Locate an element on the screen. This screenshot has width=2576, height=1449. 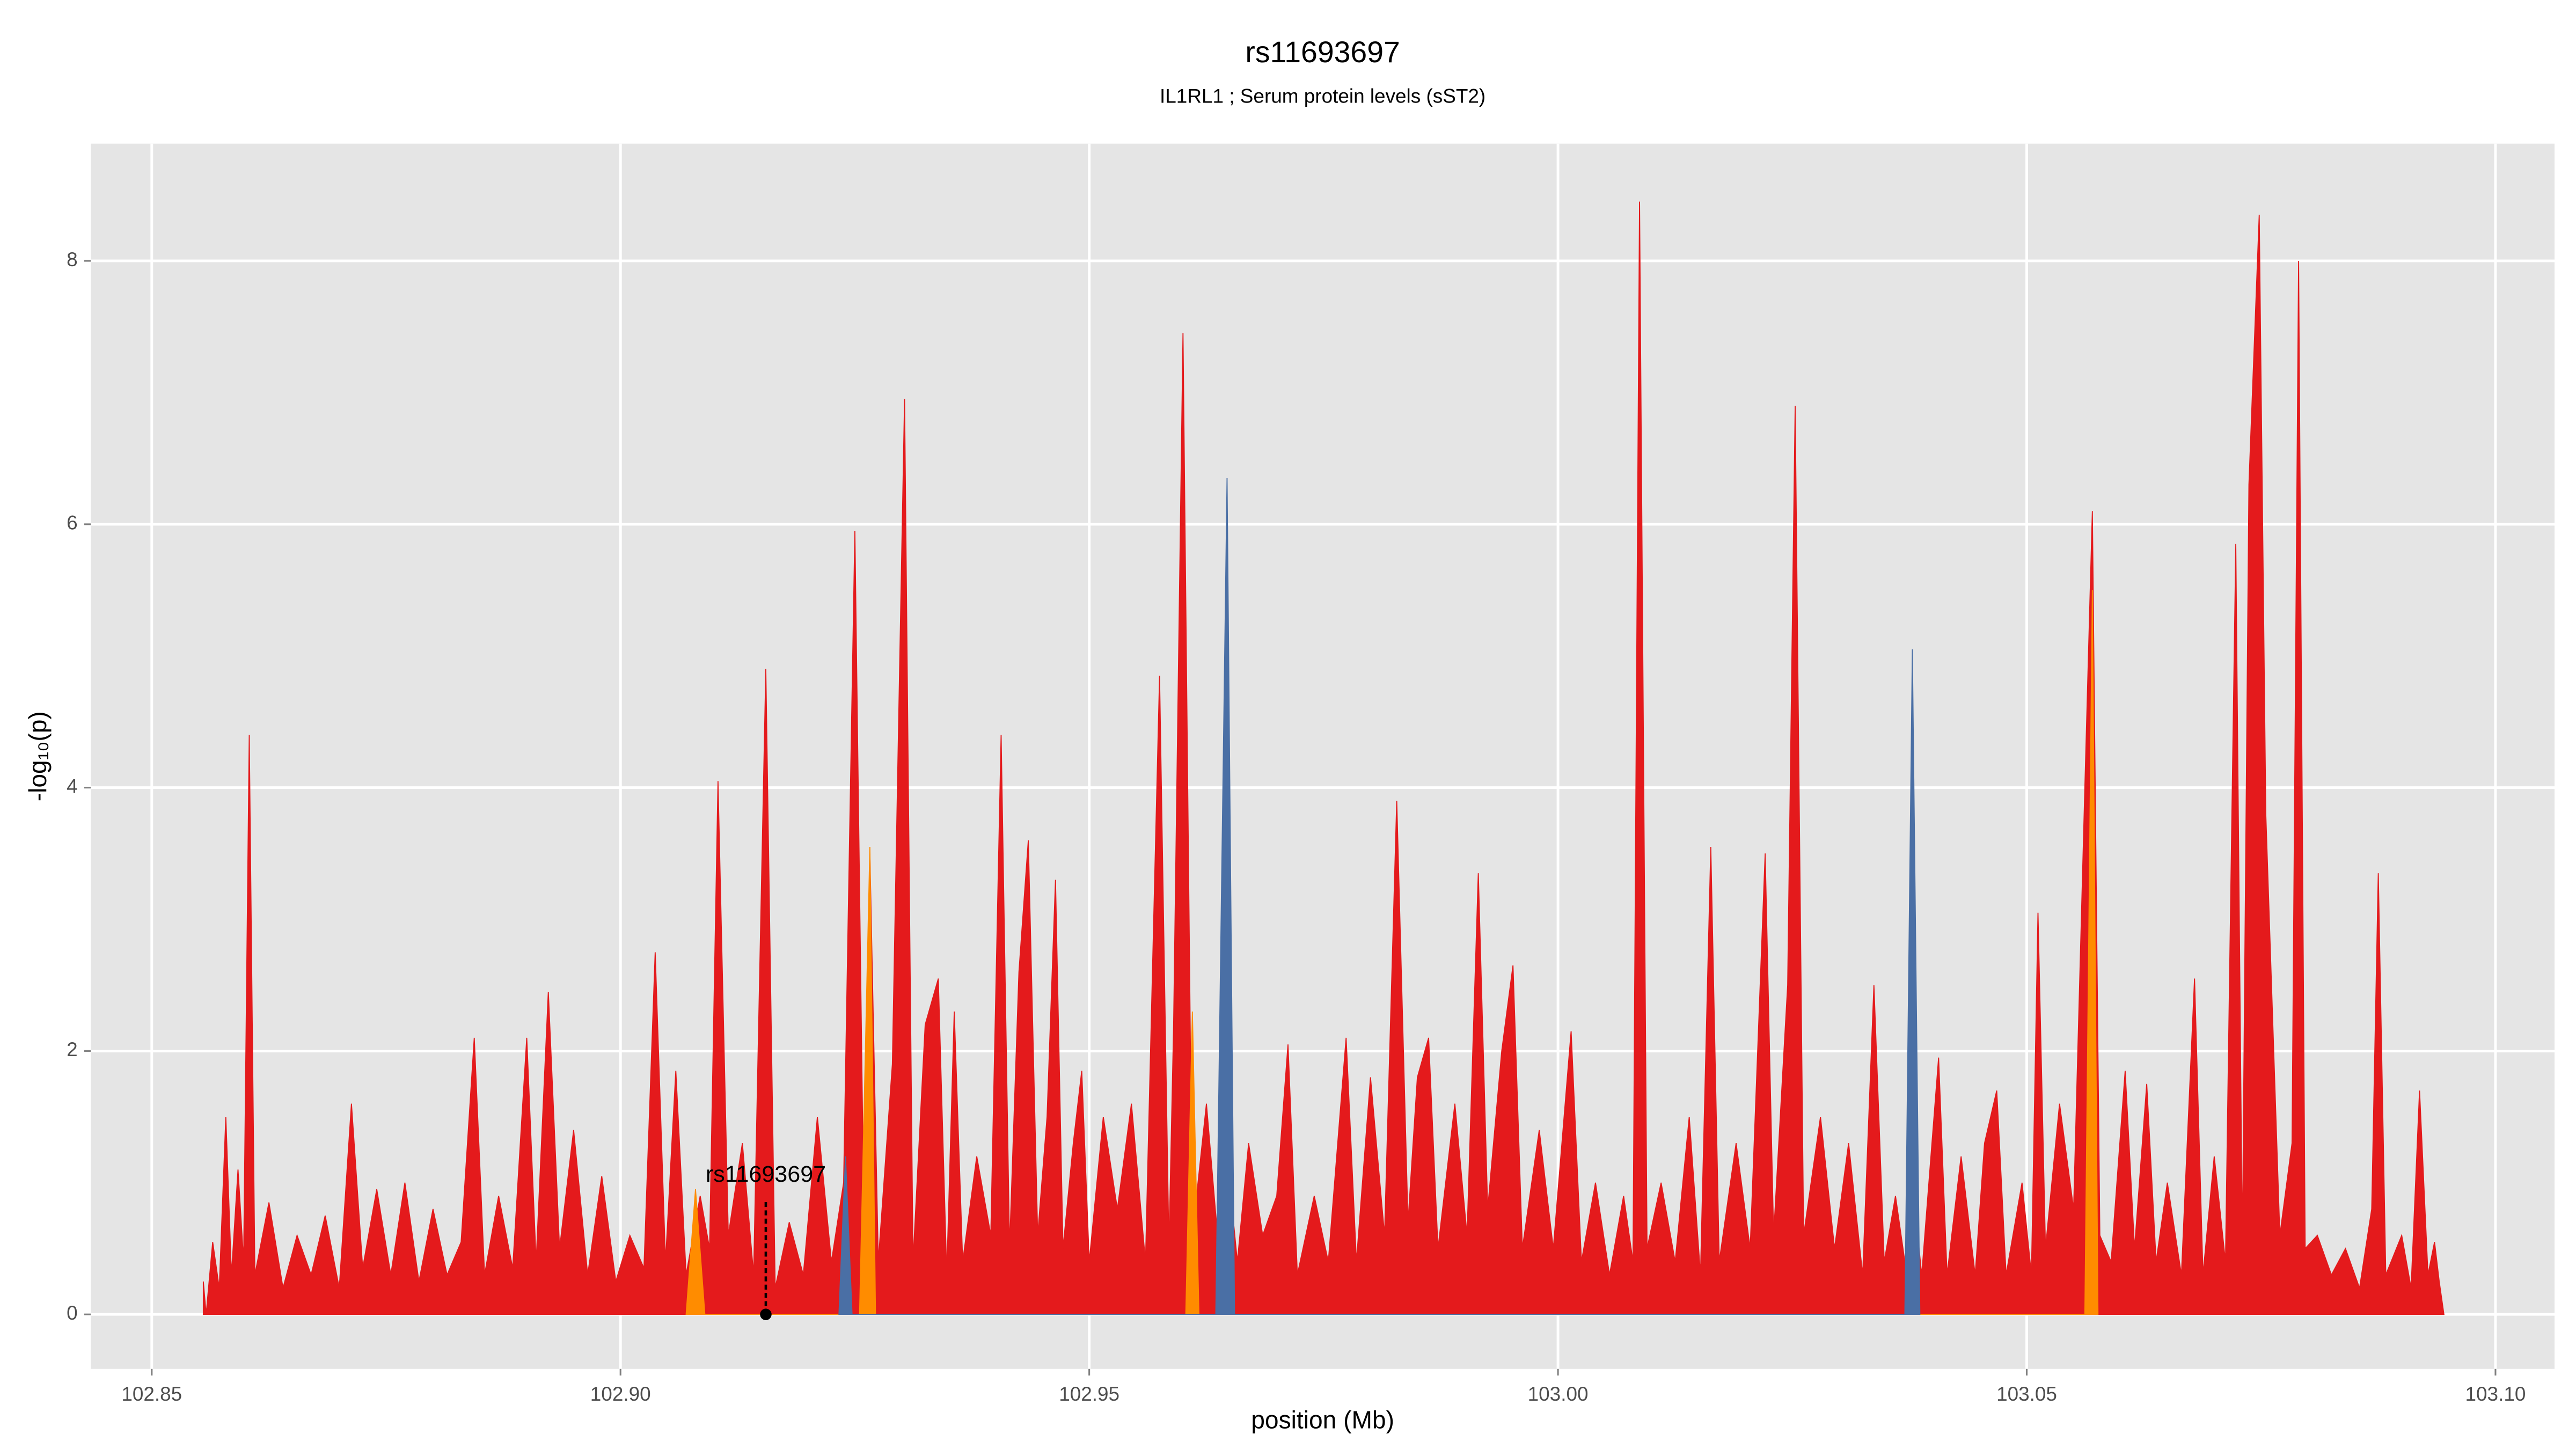
y-tick-label: 6 is located at coordinates (72, 523).